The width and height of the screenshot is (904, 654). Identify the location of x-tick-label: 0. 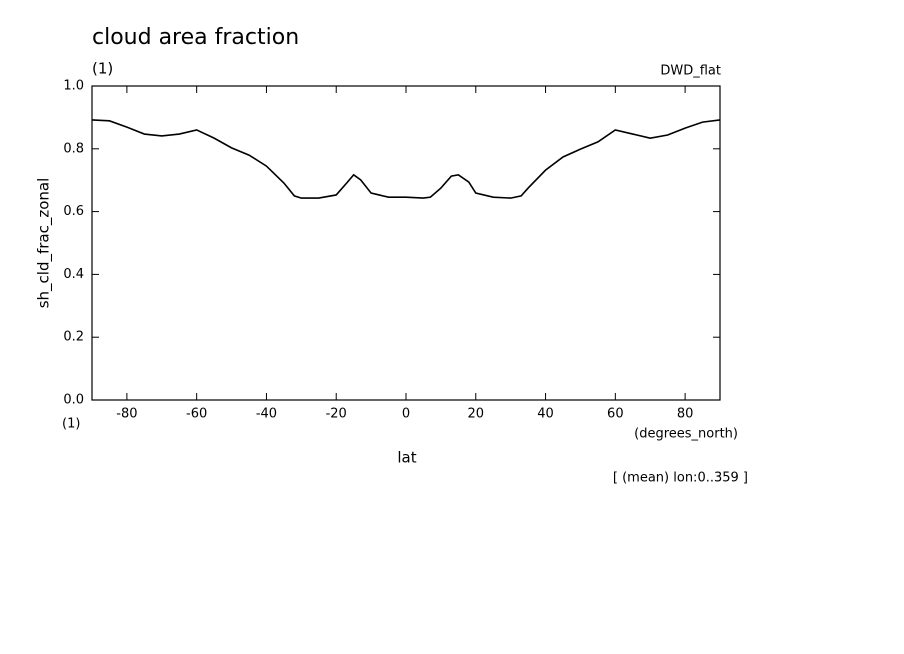
(406, 414).